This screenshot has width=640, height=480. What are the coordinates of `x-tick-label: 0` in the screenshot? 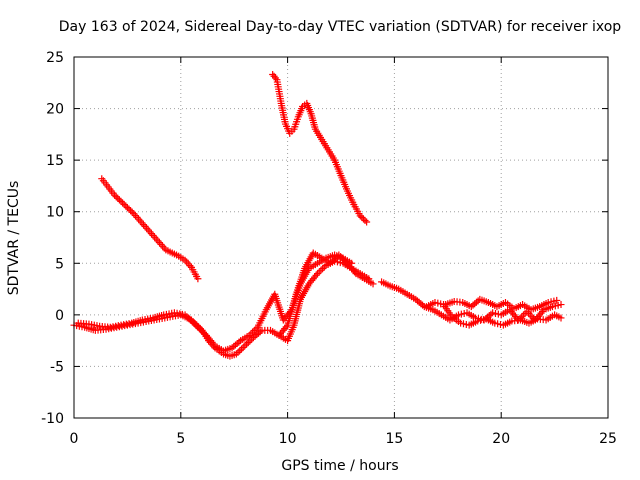 It's located at (74, 439).